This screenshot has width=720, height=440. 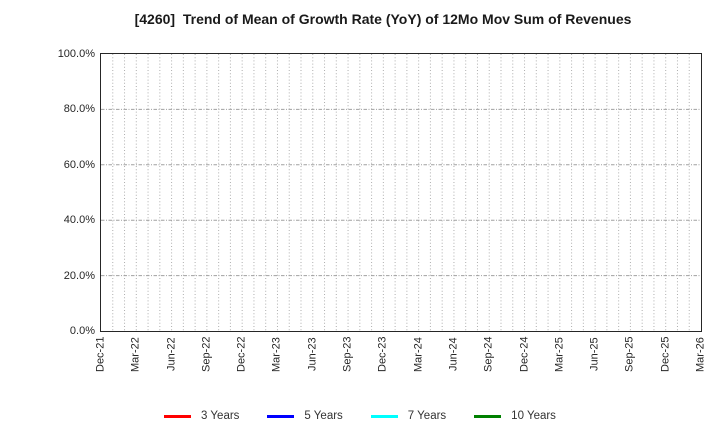 I want to click on x-tick-label: Dec-22, so click(x=241, y=355).